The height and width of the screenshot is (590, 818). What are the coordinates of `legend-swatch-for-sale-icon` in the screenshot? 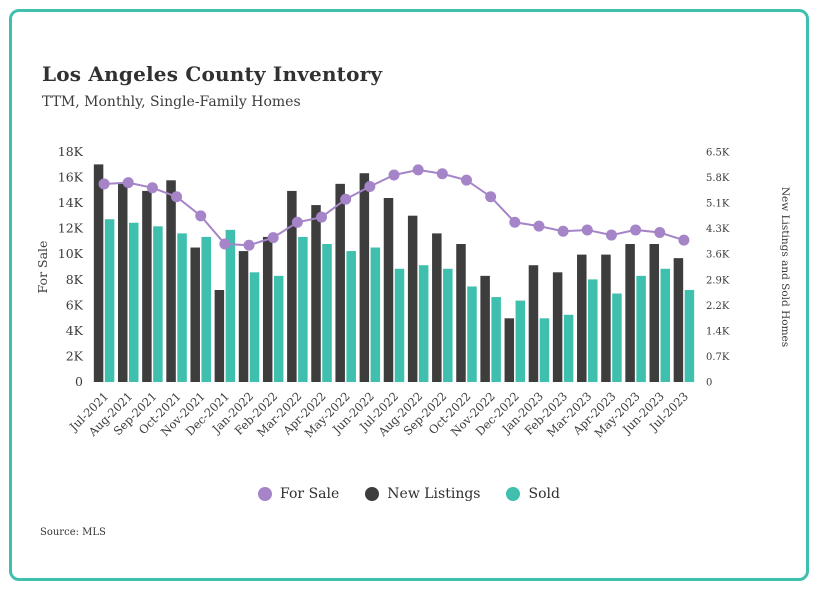 It's located at (265, 494).